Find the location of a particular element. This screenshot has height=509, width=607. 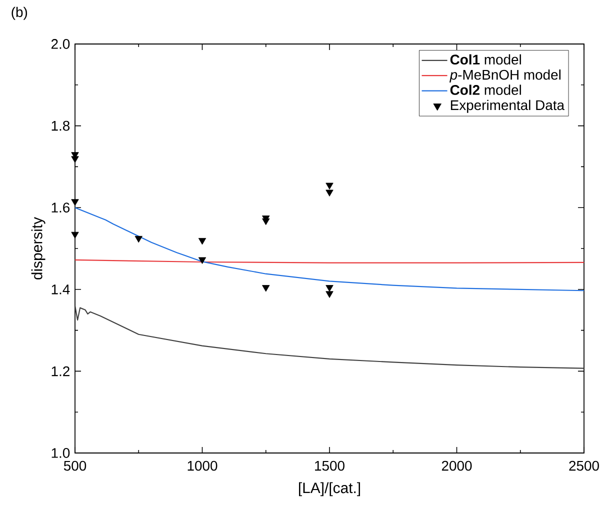

line-series is located at coordinates (329, 337).